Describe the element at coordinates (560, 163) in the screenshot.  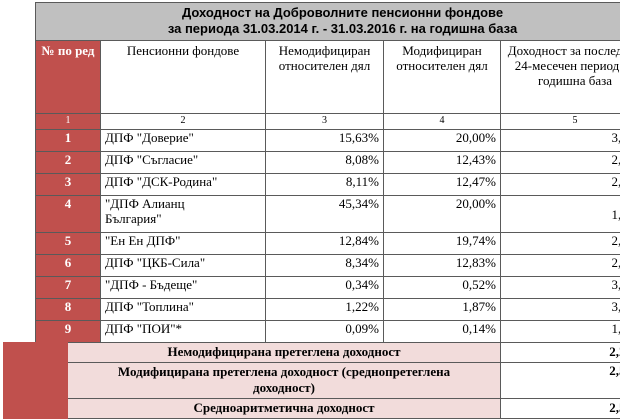
I see `return-value: 2,58%` at that location.